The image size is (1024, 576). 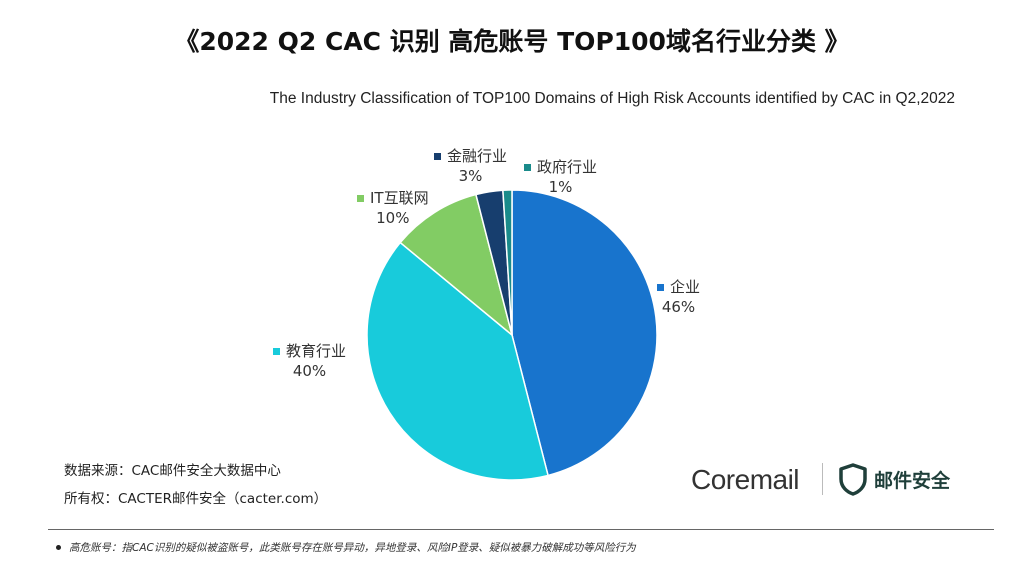 I want to click on legend-marker-finance, so click(x=437, y=156).